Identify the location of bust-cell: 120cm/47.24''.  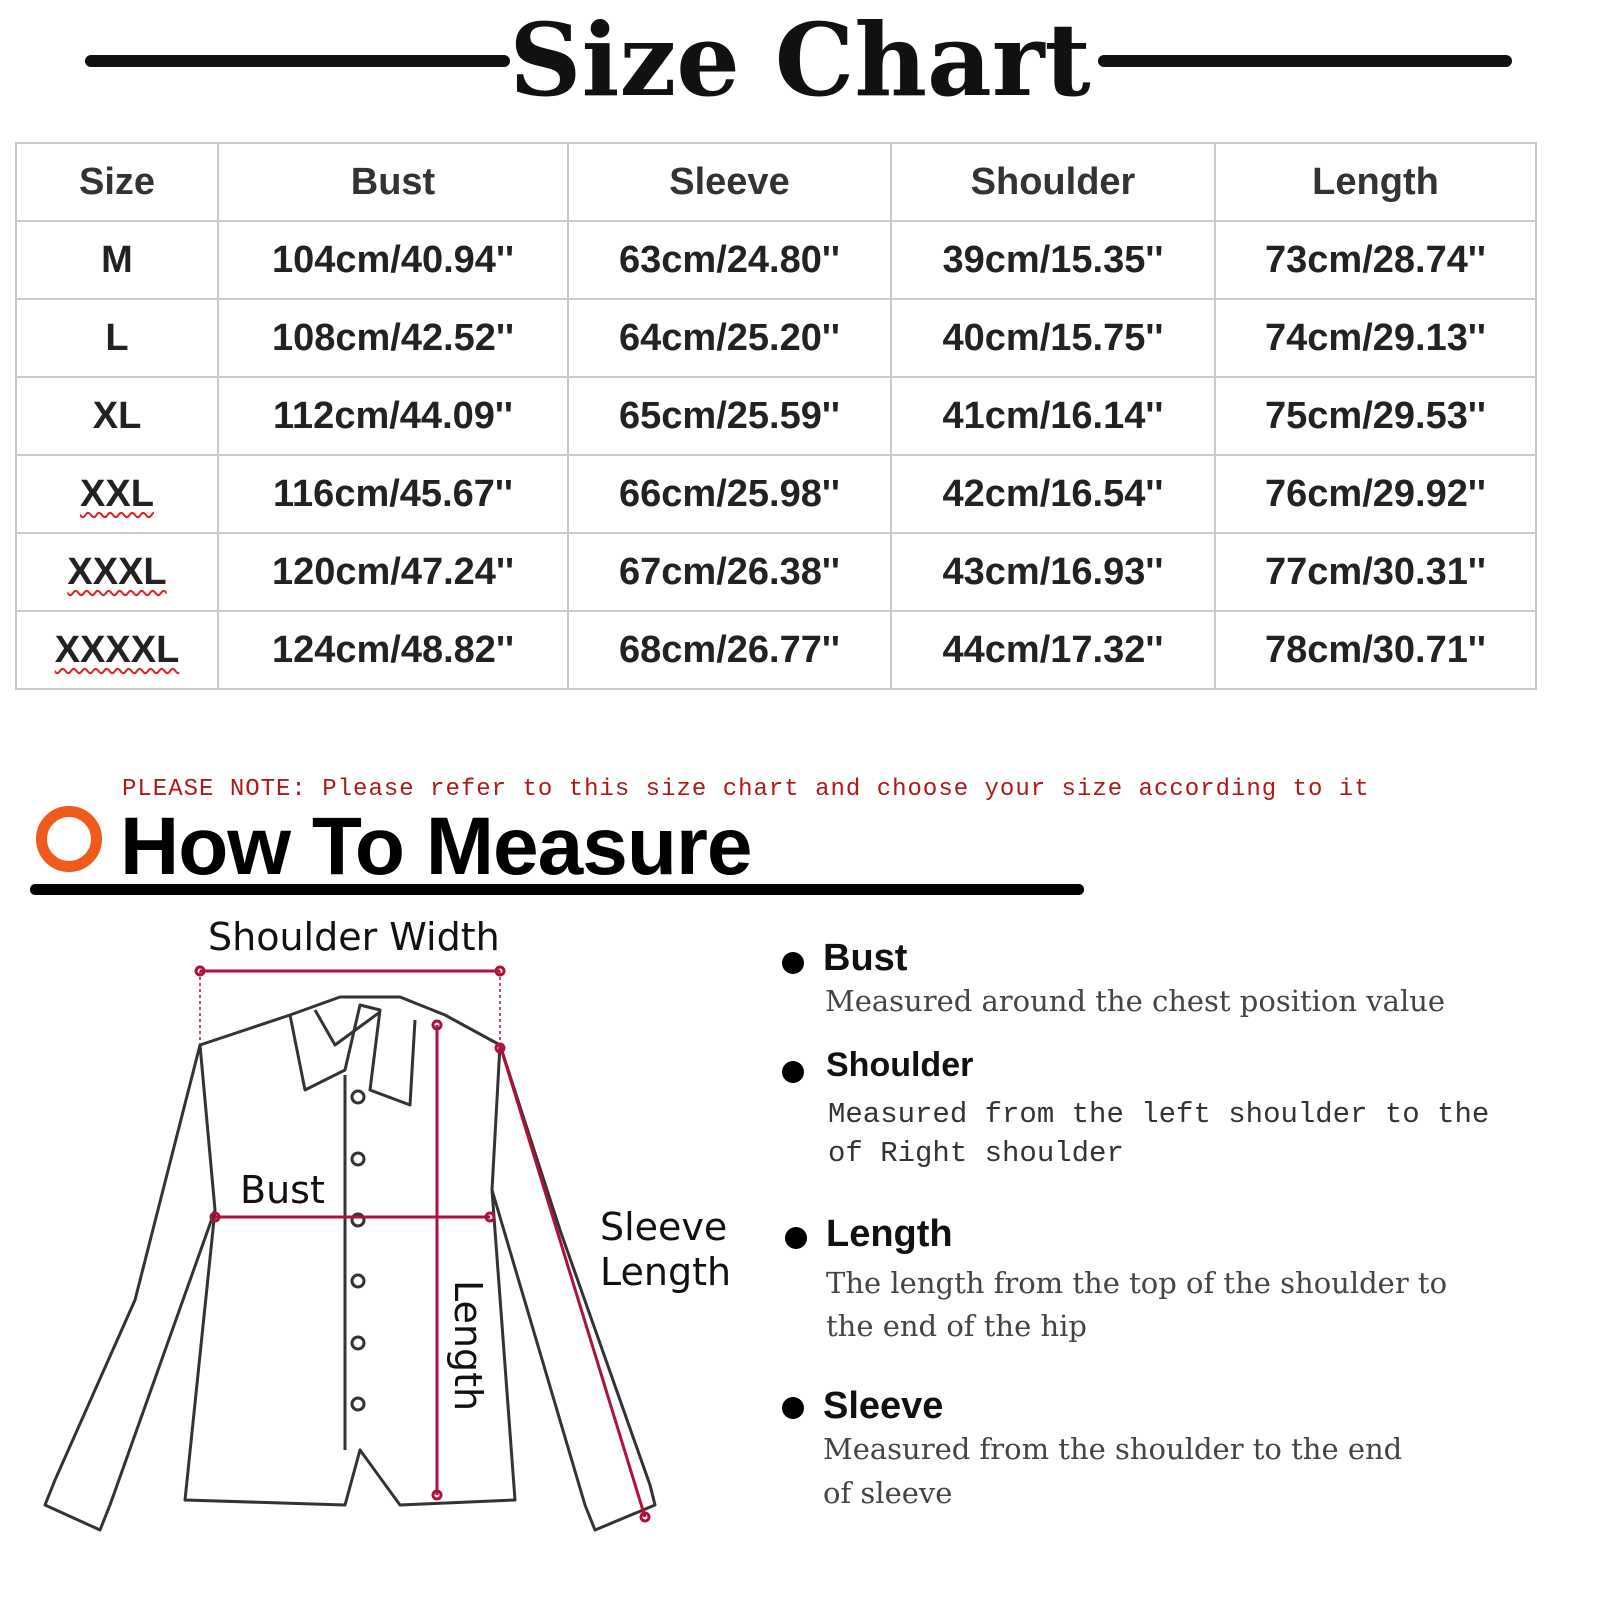
(393, 572).